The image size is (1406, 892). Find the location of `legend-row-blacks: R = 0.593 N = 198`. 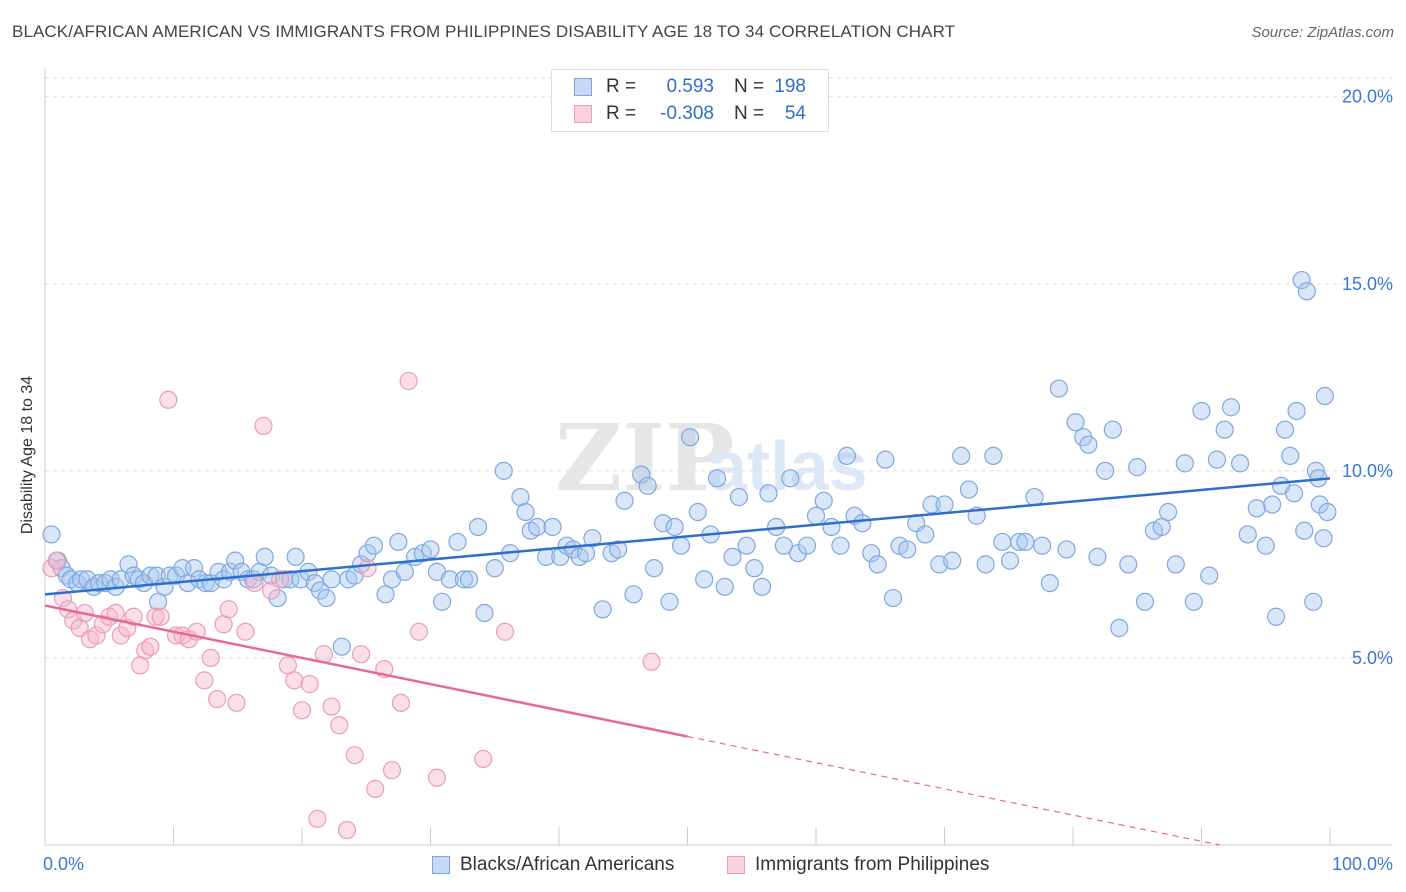

legend-row-blacks: R = 0.593 N = 198 is located at coordinates (690, 87).